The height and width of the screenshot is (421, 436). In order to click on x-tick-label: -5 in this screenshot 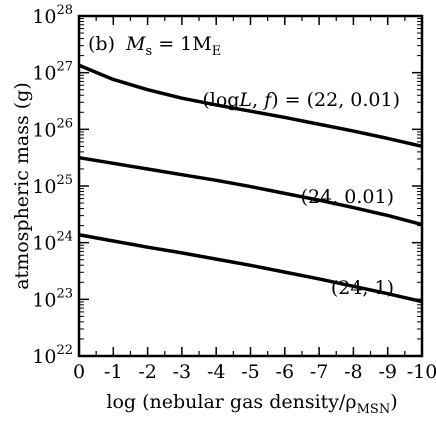, I will do `click(250, 372)`.